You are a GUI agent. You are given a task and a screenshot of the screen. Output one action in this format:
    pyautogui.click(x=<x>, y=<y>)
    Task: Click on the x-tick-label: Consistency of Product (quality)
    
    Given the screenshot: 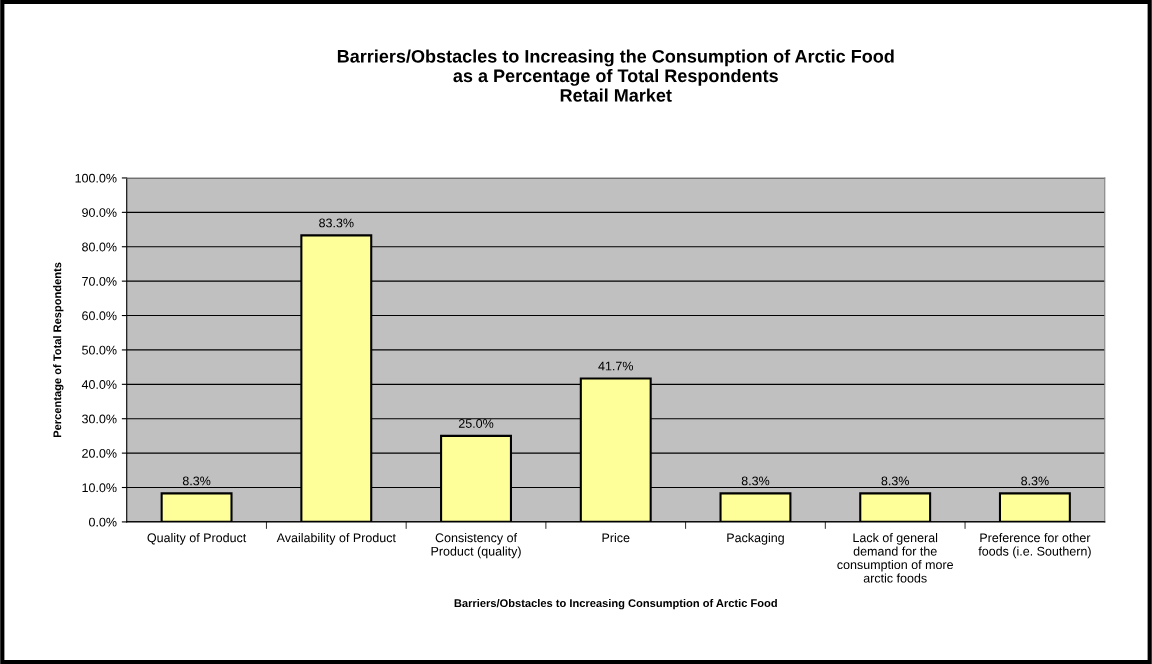 What is the action you would take?
    pyautogui.click(x=476, y=546)
    